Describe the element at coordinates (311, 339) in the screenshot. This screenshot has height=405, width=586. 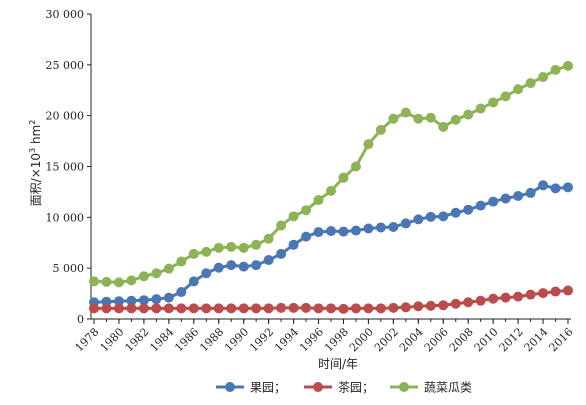
I see `x-tick-label: 1996` at that location.